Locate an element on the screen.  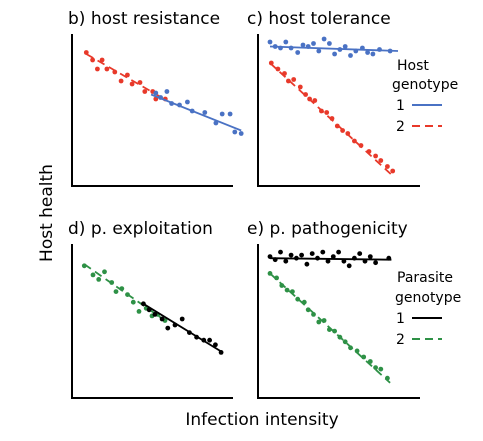
panel-d-axes is located at coordinates (152, 321).